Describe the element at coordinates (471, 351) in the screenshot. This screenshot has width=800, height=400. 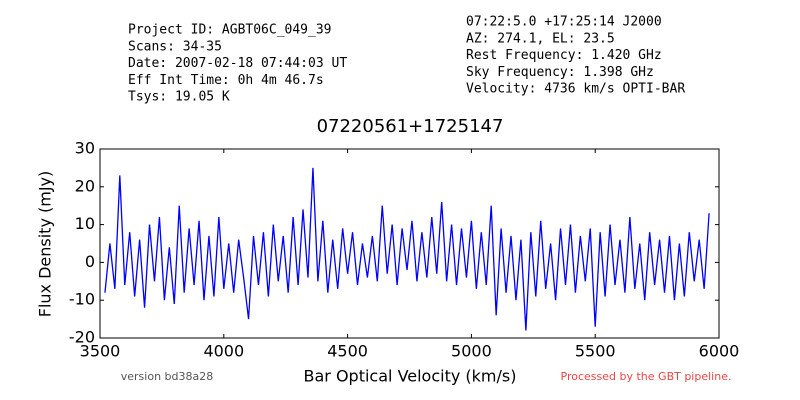
I see `x-tick-label: 5000` at that location.